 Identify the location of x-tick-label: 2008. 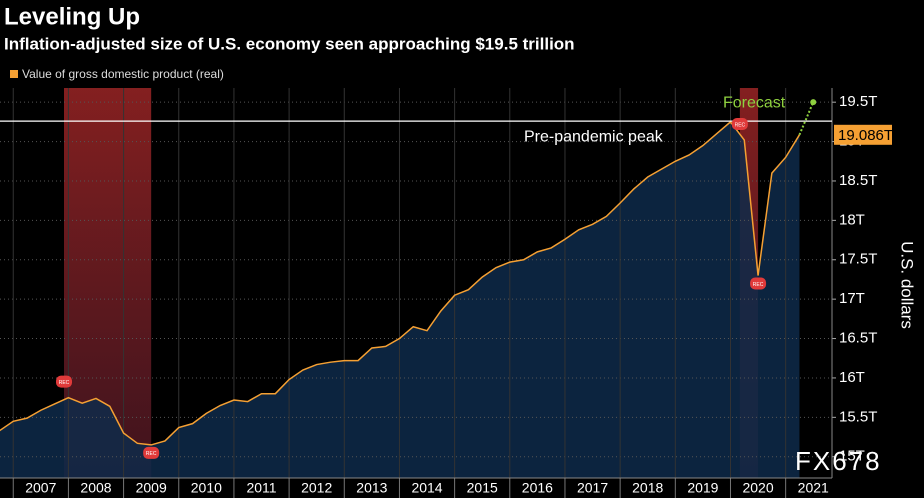
(95, 488).